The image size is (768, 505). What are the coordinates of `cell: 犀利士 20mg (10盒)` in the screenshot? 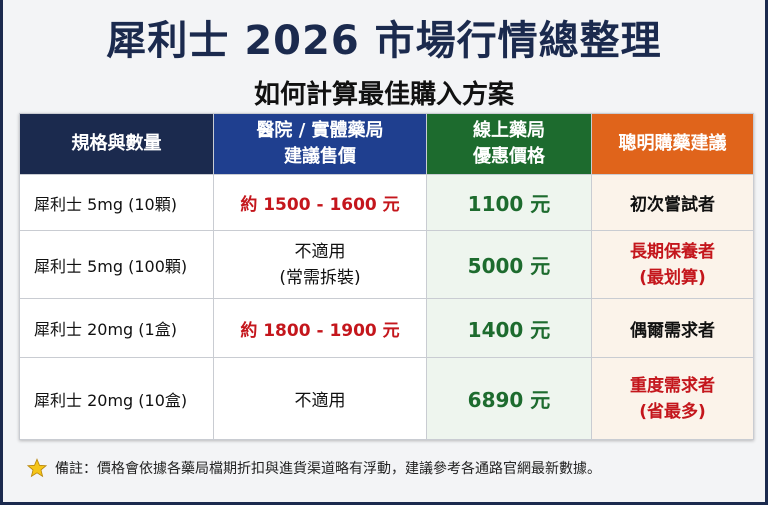 It's located at (116, 398).